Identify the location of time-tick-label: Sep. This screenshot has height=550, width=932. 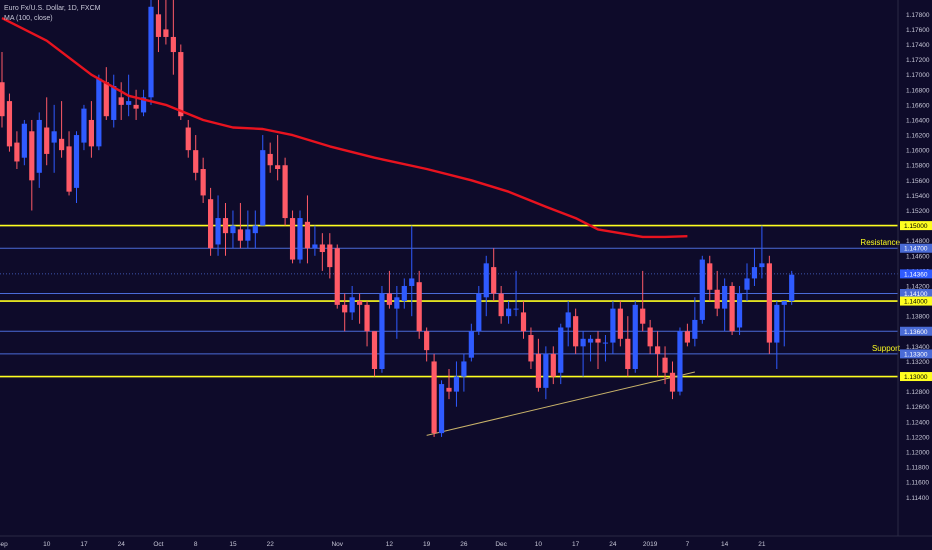
(4, 544).